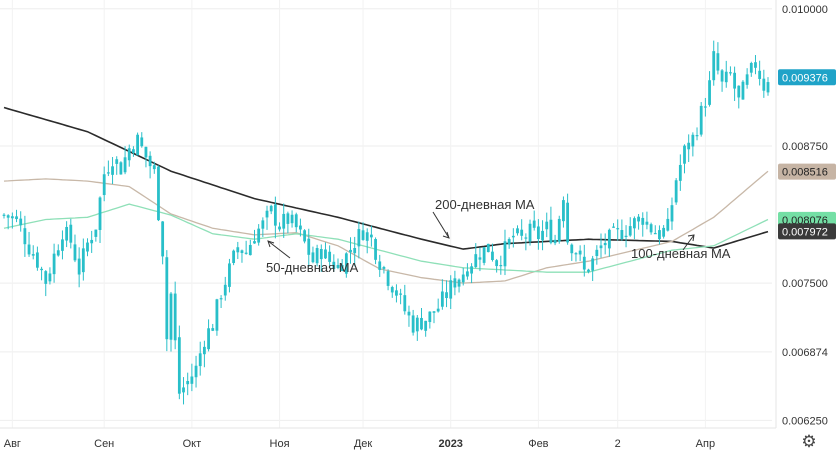  What do you see at coordinates (441, 225) in the screenshot?
I see `ma200-arrow` at bounding box center [441, 225].